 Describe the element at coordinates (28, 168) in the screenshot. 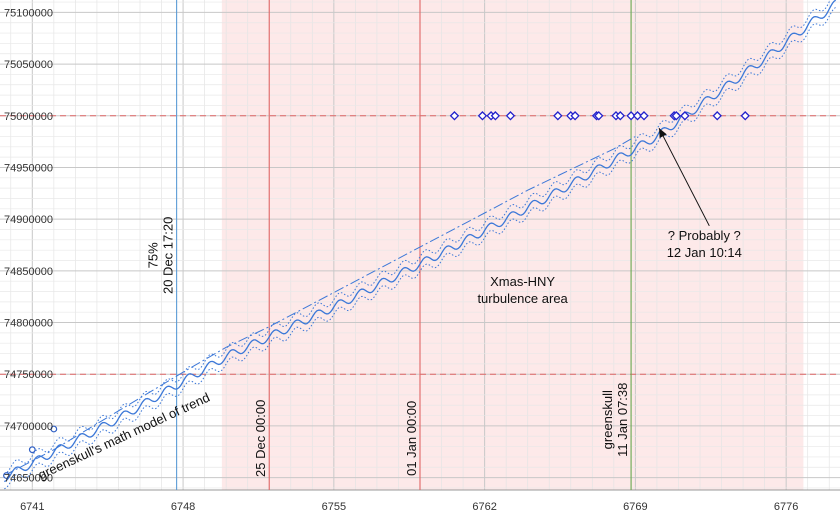

I see `y-tick-label: 74950000` at that location.